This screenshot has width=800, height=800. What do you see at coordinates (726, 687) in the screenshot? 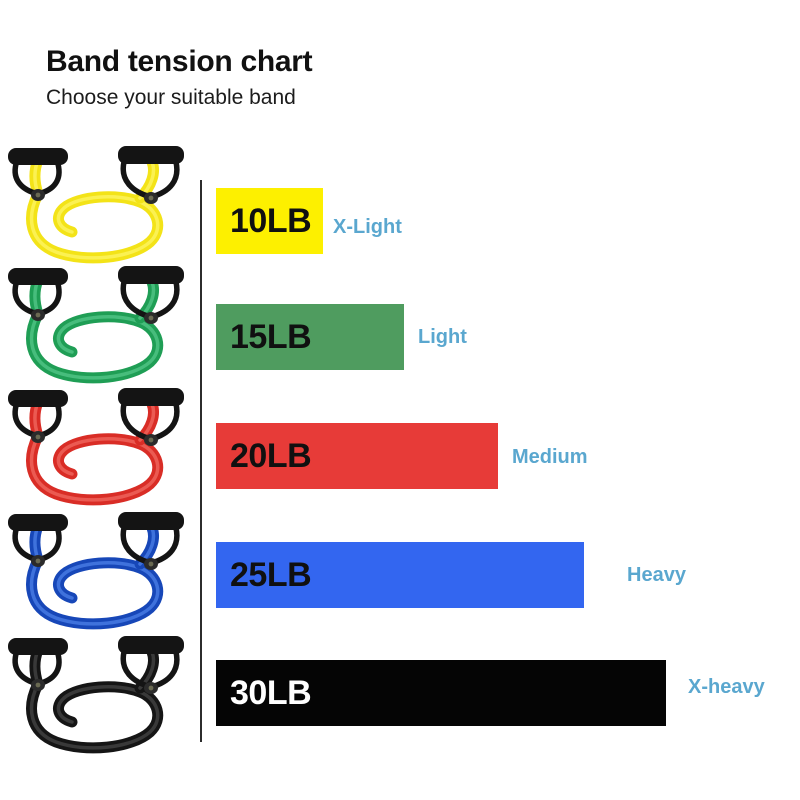
I see `bar-category-caption: X-heavy` at bounding box center [726, 687].